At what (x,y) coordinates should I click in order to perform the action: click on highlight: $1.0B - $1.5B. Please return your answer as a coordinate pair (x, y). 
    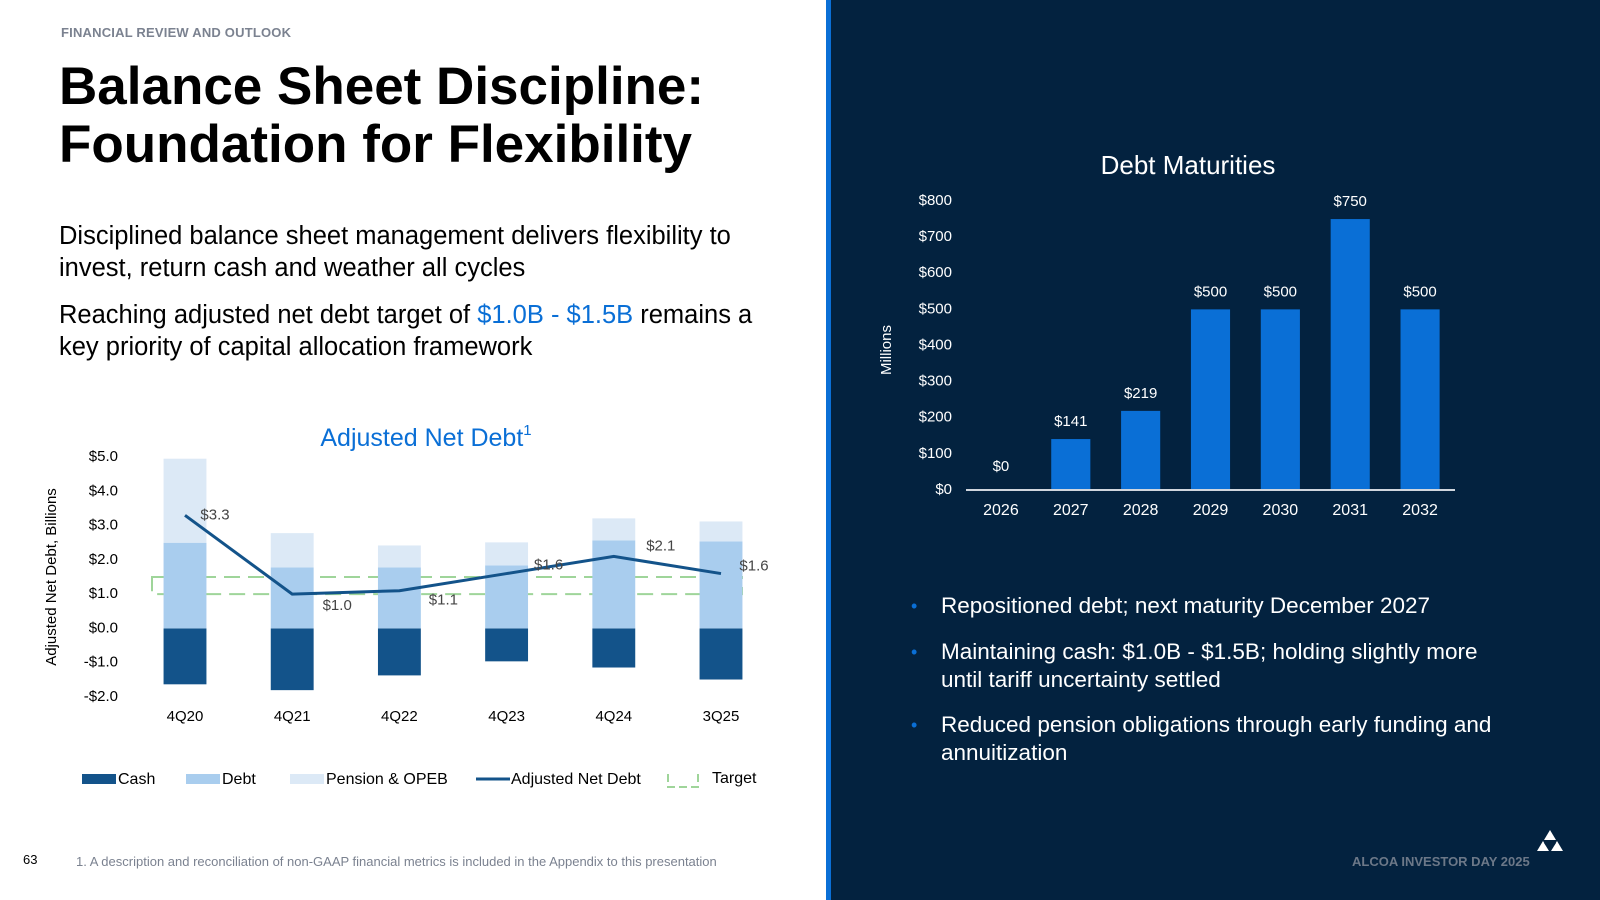
    Looking at the image, I should click on (555, 315).